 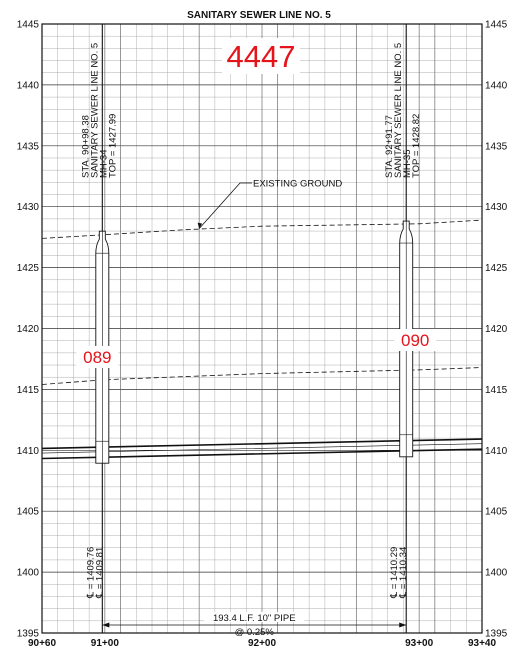 What do you see at coordinates (496, 25) in the screenshot?
I see `y-tick-label-right: 1445` at bounding box center [496, 25].